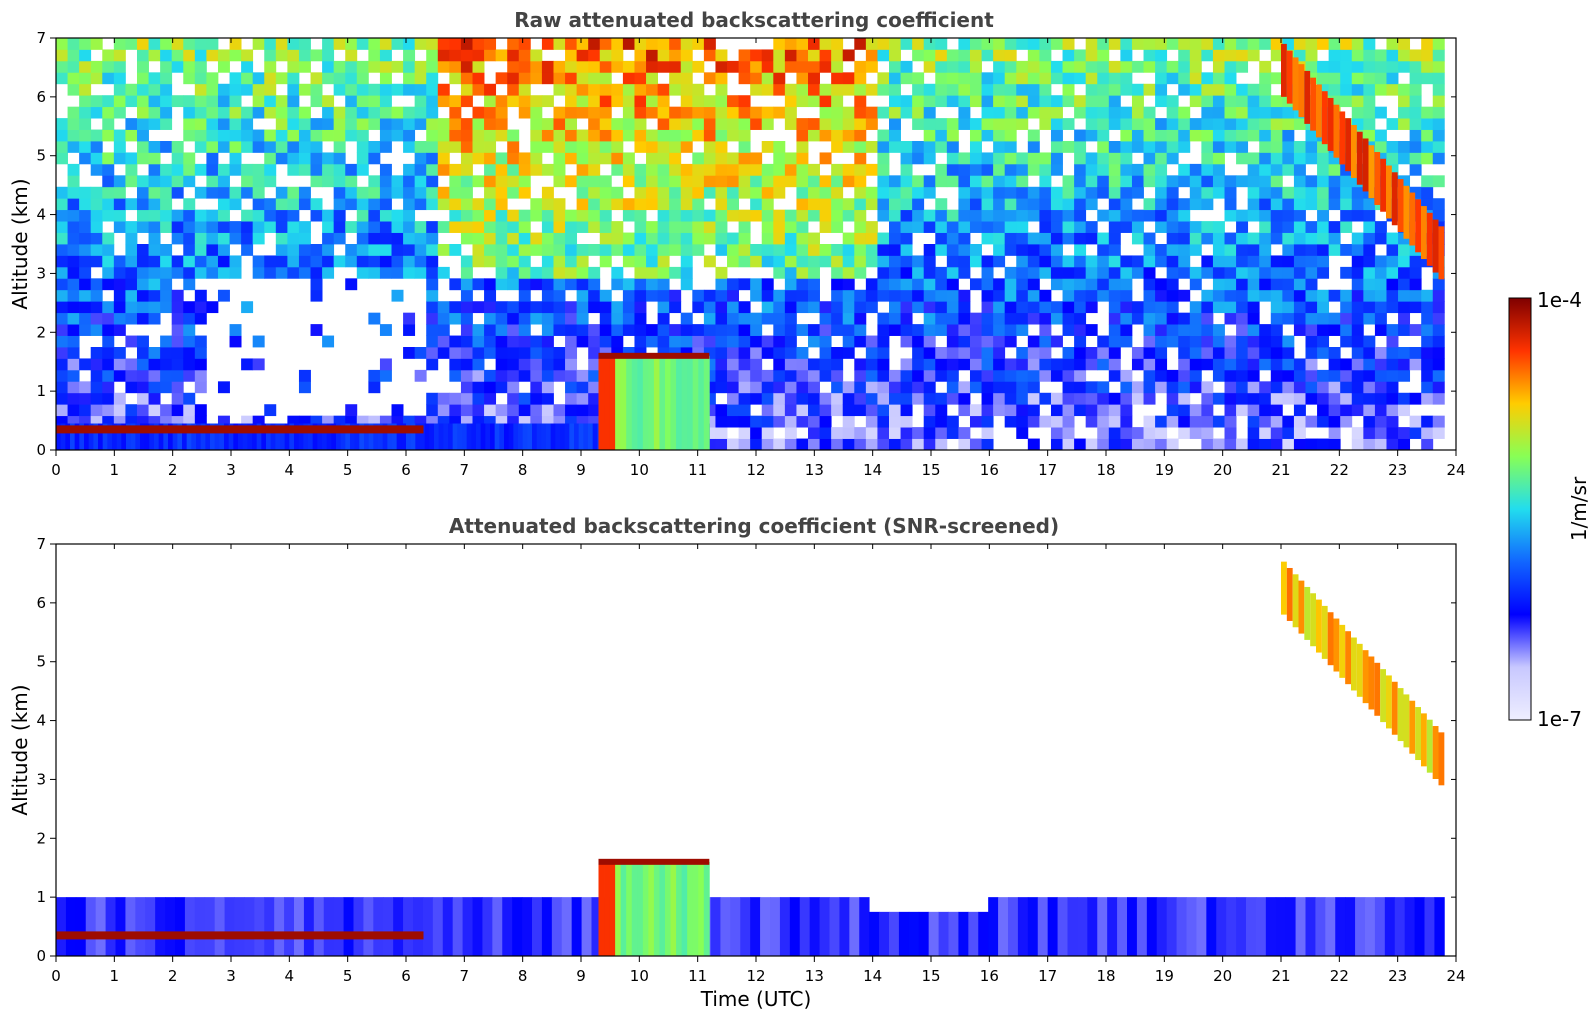 This screenshot has height=1024, width=1595. I want to click on aerosol-column-cell, so click(612, 908).